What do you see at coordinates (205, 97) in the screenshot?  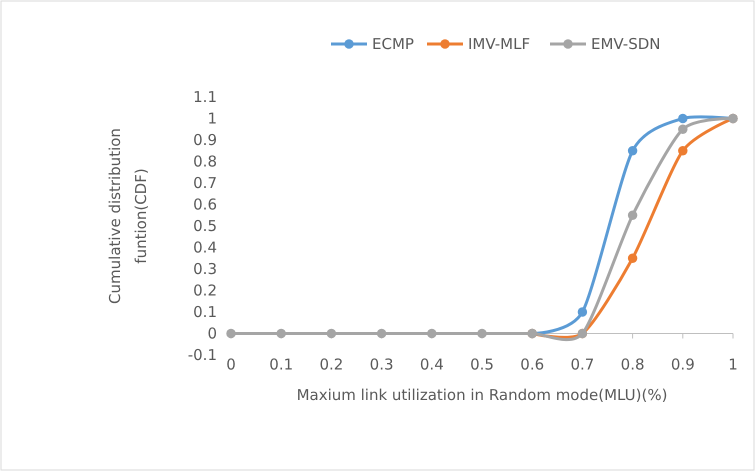 I see `y-tick-label: 1.1` at bounding box center [205, 97].